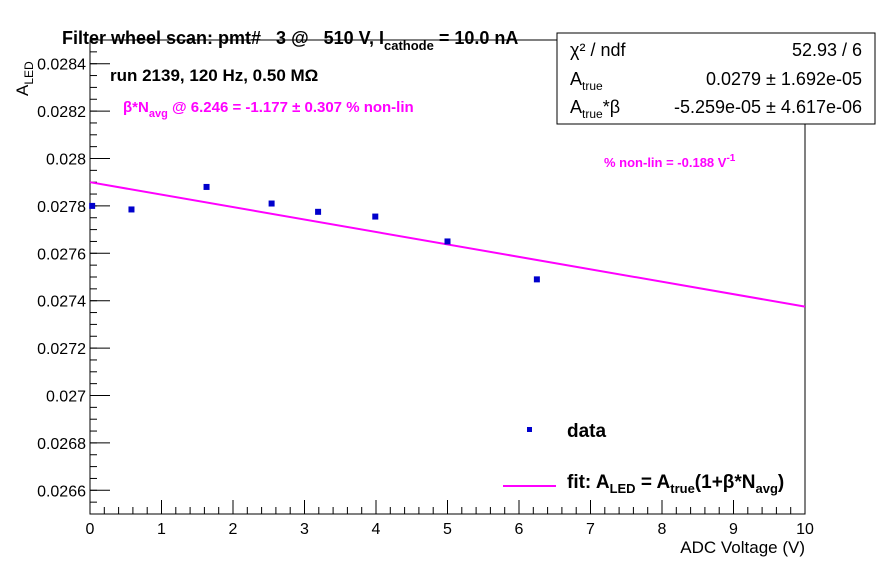 The width and height of the screenshot is (896, 572). I want to click on chart-title-suffix: = 10.0 nA, so click(476, 38).